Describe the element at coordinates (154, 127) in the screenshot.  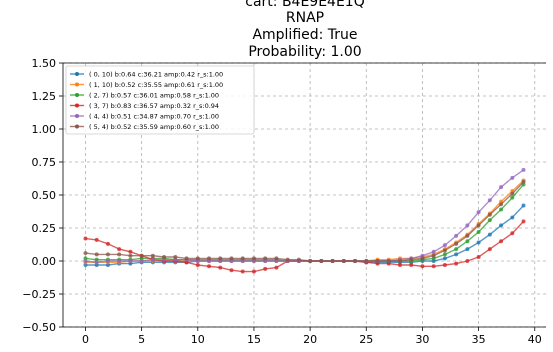
I see `legend-label: ( 5, 4) b:0.52 c:35.59 amp:0.60 r_s:1.00` at that location.